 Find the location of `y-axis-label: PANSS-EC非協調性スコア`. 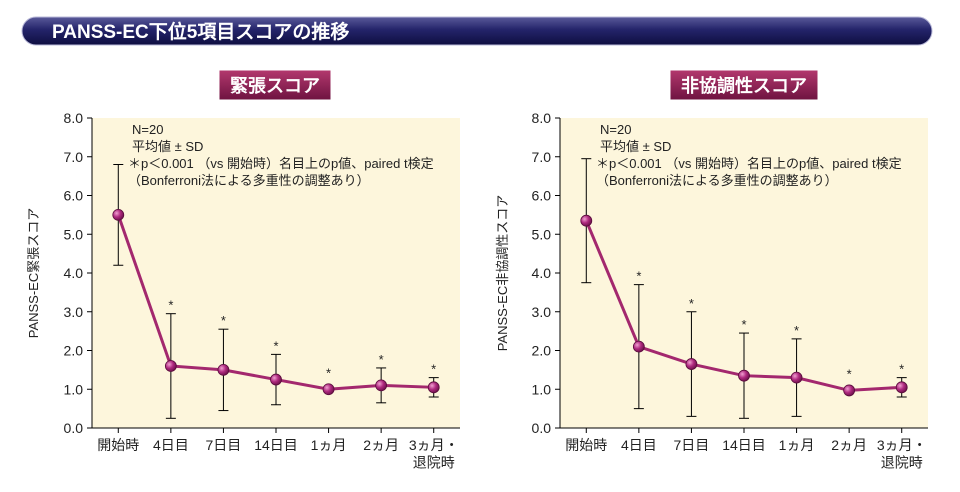

y-axis-label: PANSS-EC非協調性スコア is located at coordinates (502, 273).